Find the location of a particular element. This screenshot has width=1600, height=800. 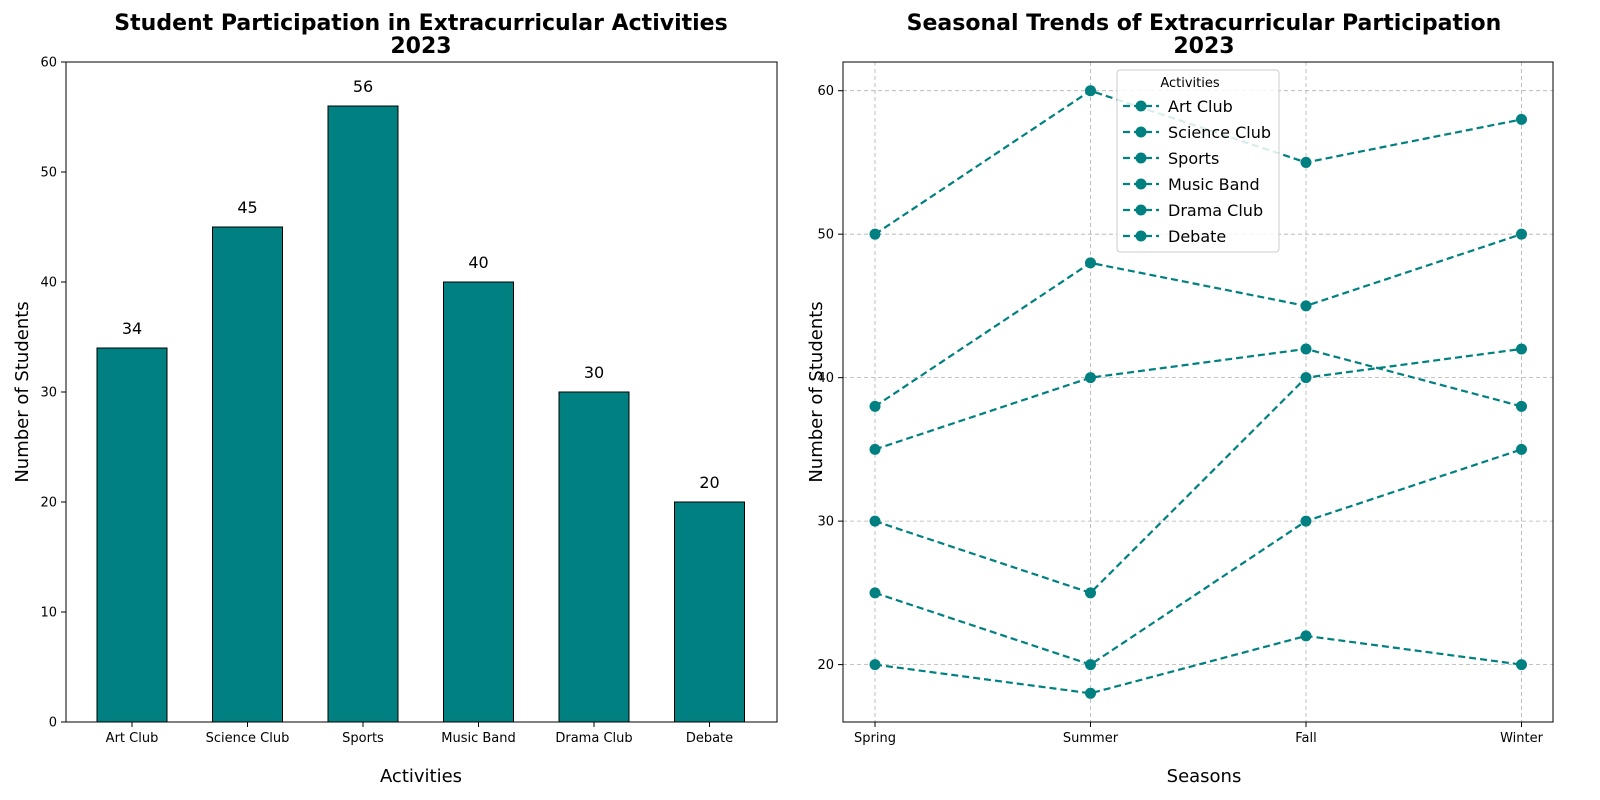

x-tick-label: Fall is located at coordinates (1305, 738).